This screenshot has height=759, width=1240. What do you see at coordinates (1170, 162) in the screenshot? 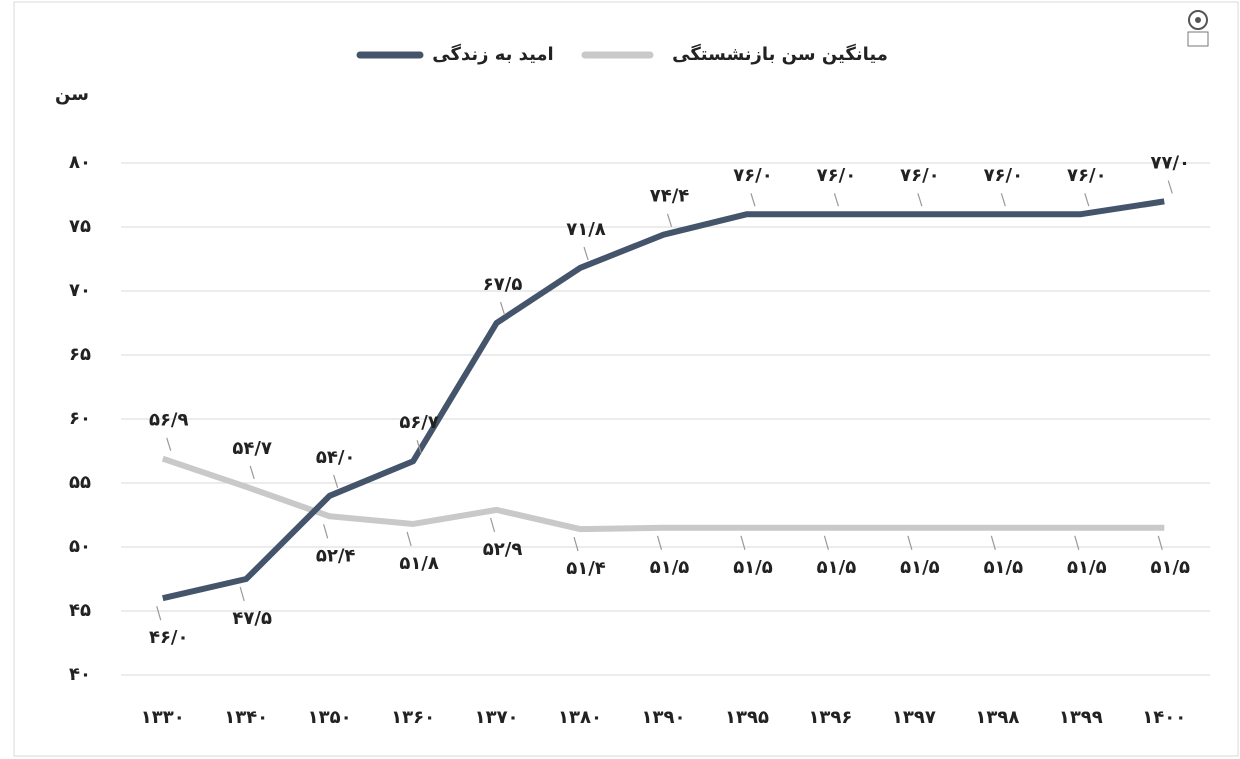
I see `data-label: ۷۷/۰` at bounding box center [1170, 162].